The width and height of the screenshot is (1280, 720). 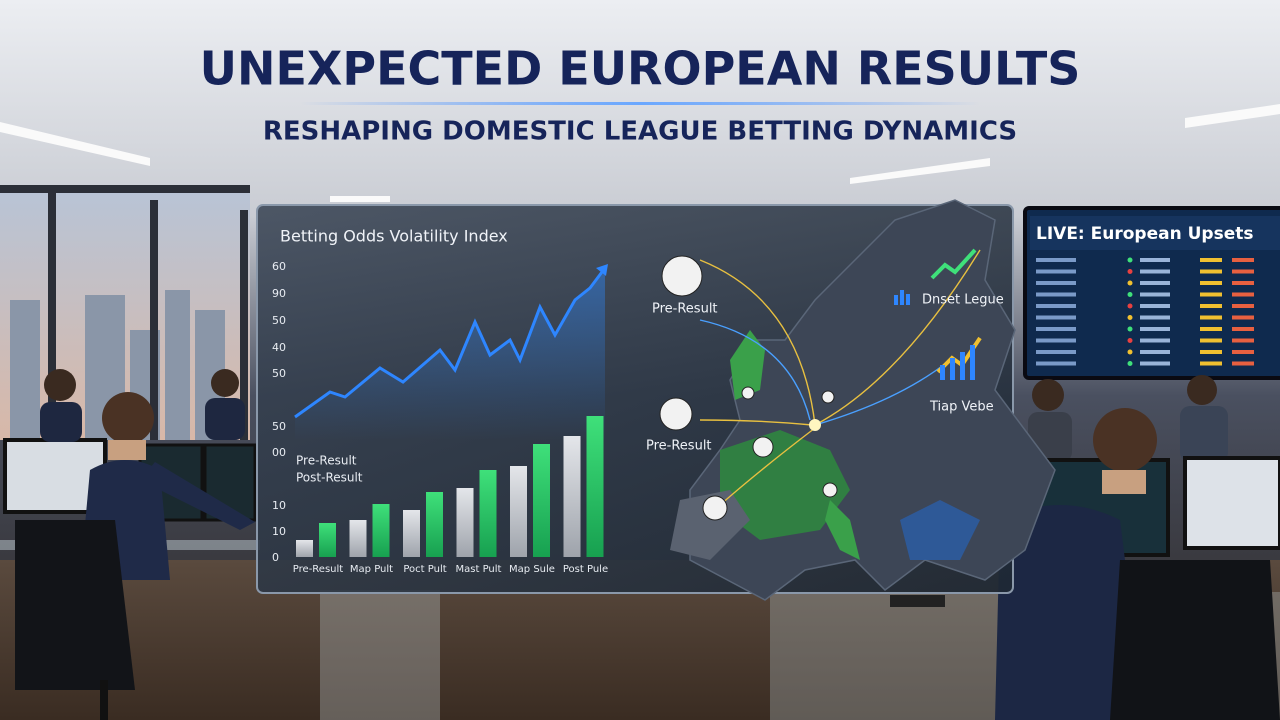 What do you see at coordinates (279, 531) in the screenshot?
I see `y-label: 10` at bounding box center [279, 531].